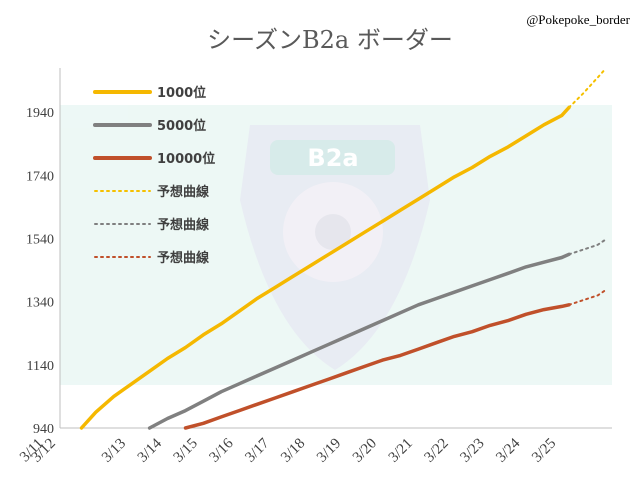  Describe the element at coordinates (40, 176) in the screenshot. I see `y-tick-label: 1740` at that location.